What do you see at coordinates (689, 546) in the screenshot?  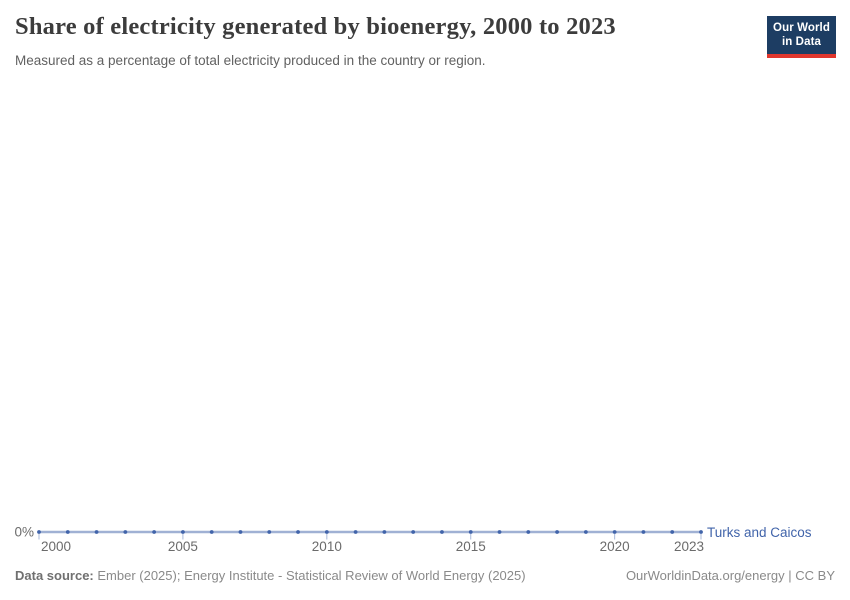 I see `x-axis-tick-label: 2023` at bounding box center [689, 546].